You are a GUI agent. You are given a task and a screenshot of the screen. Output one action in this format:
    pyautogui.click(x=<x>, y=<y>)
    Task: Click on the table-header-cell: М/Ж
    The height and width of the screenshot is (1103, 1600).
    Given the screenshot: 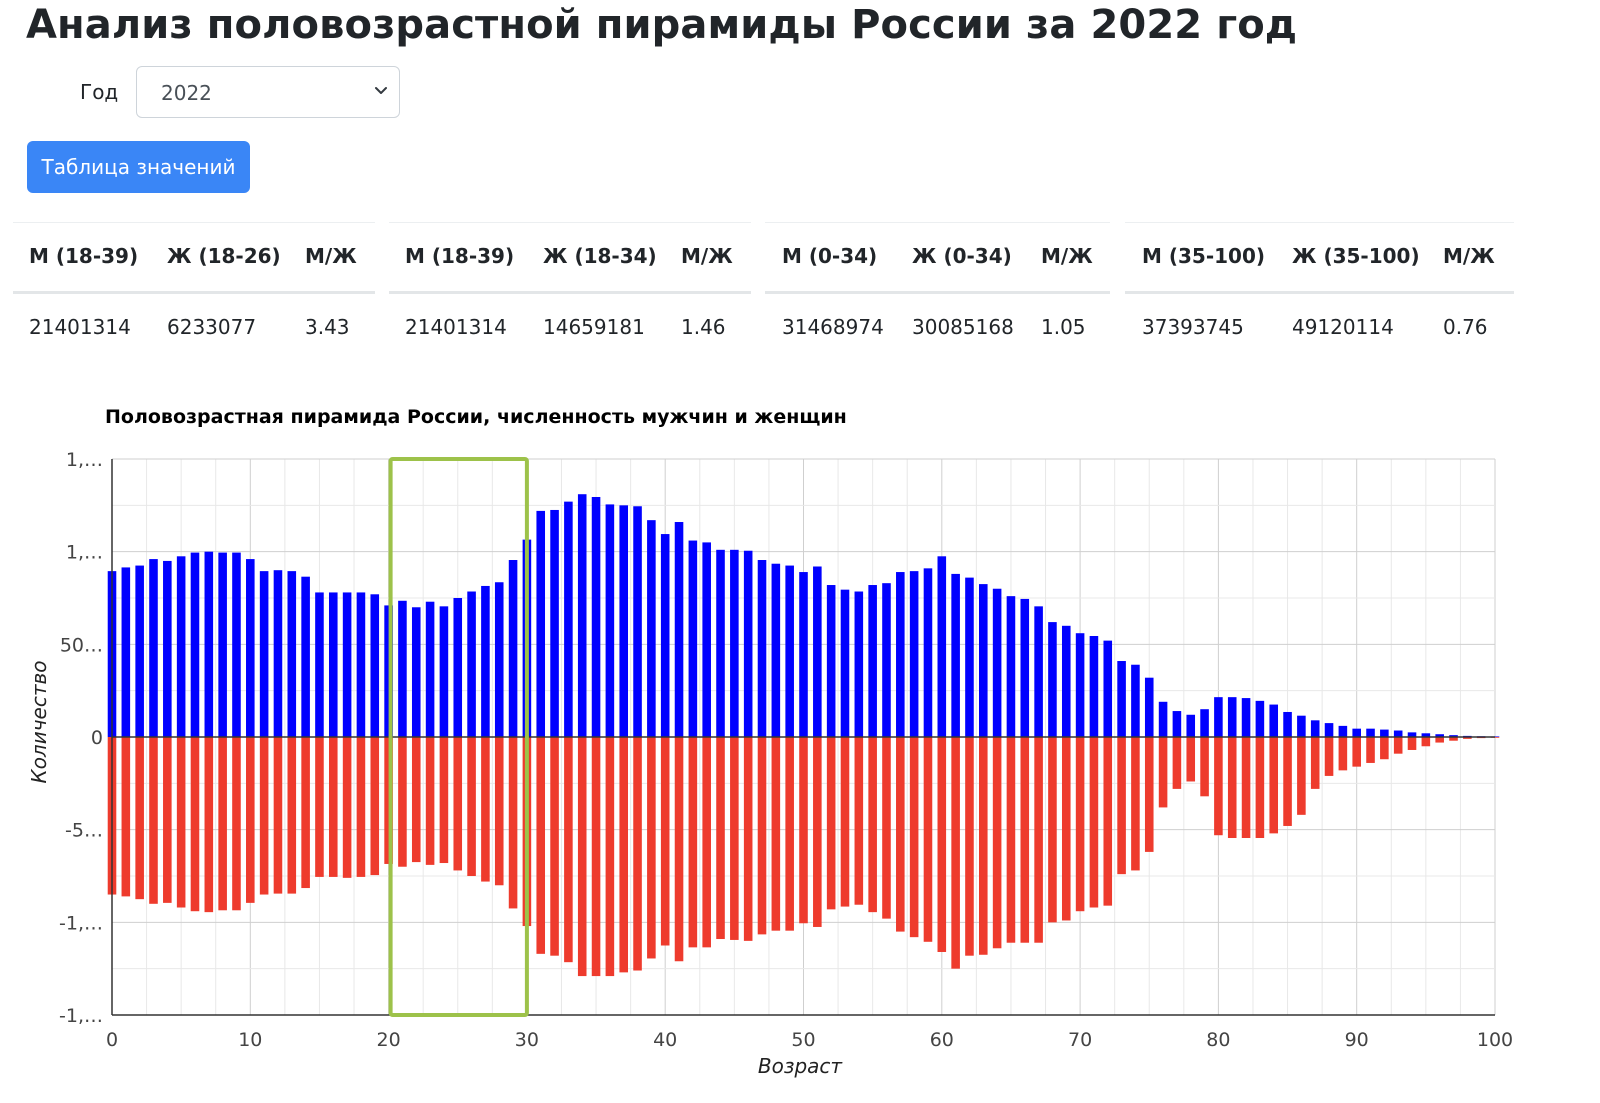 What is the action you would take?
    pyautogui.click(x=1469, y=256)
    